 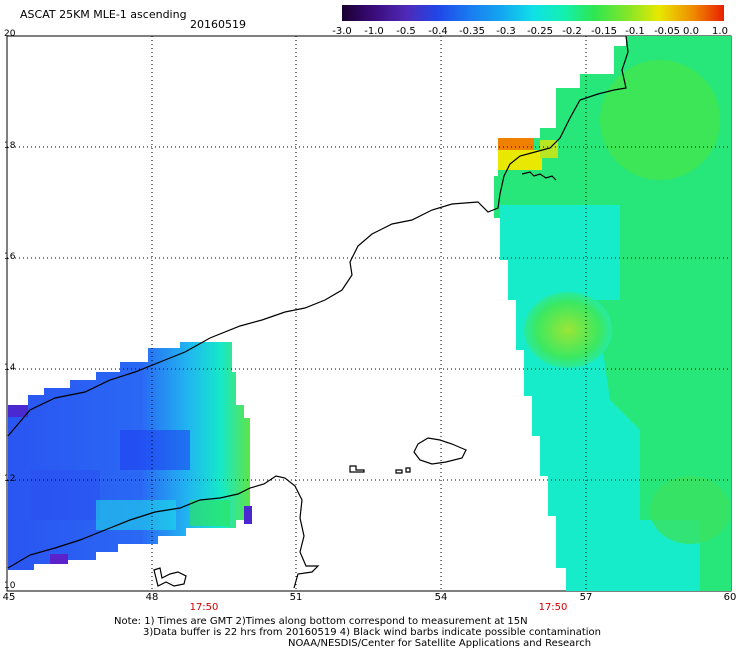 What do you see at coordinates (635, 31) in the screenshot?
I see `scale-tick: -0.1` at bounding box center [635, 31].